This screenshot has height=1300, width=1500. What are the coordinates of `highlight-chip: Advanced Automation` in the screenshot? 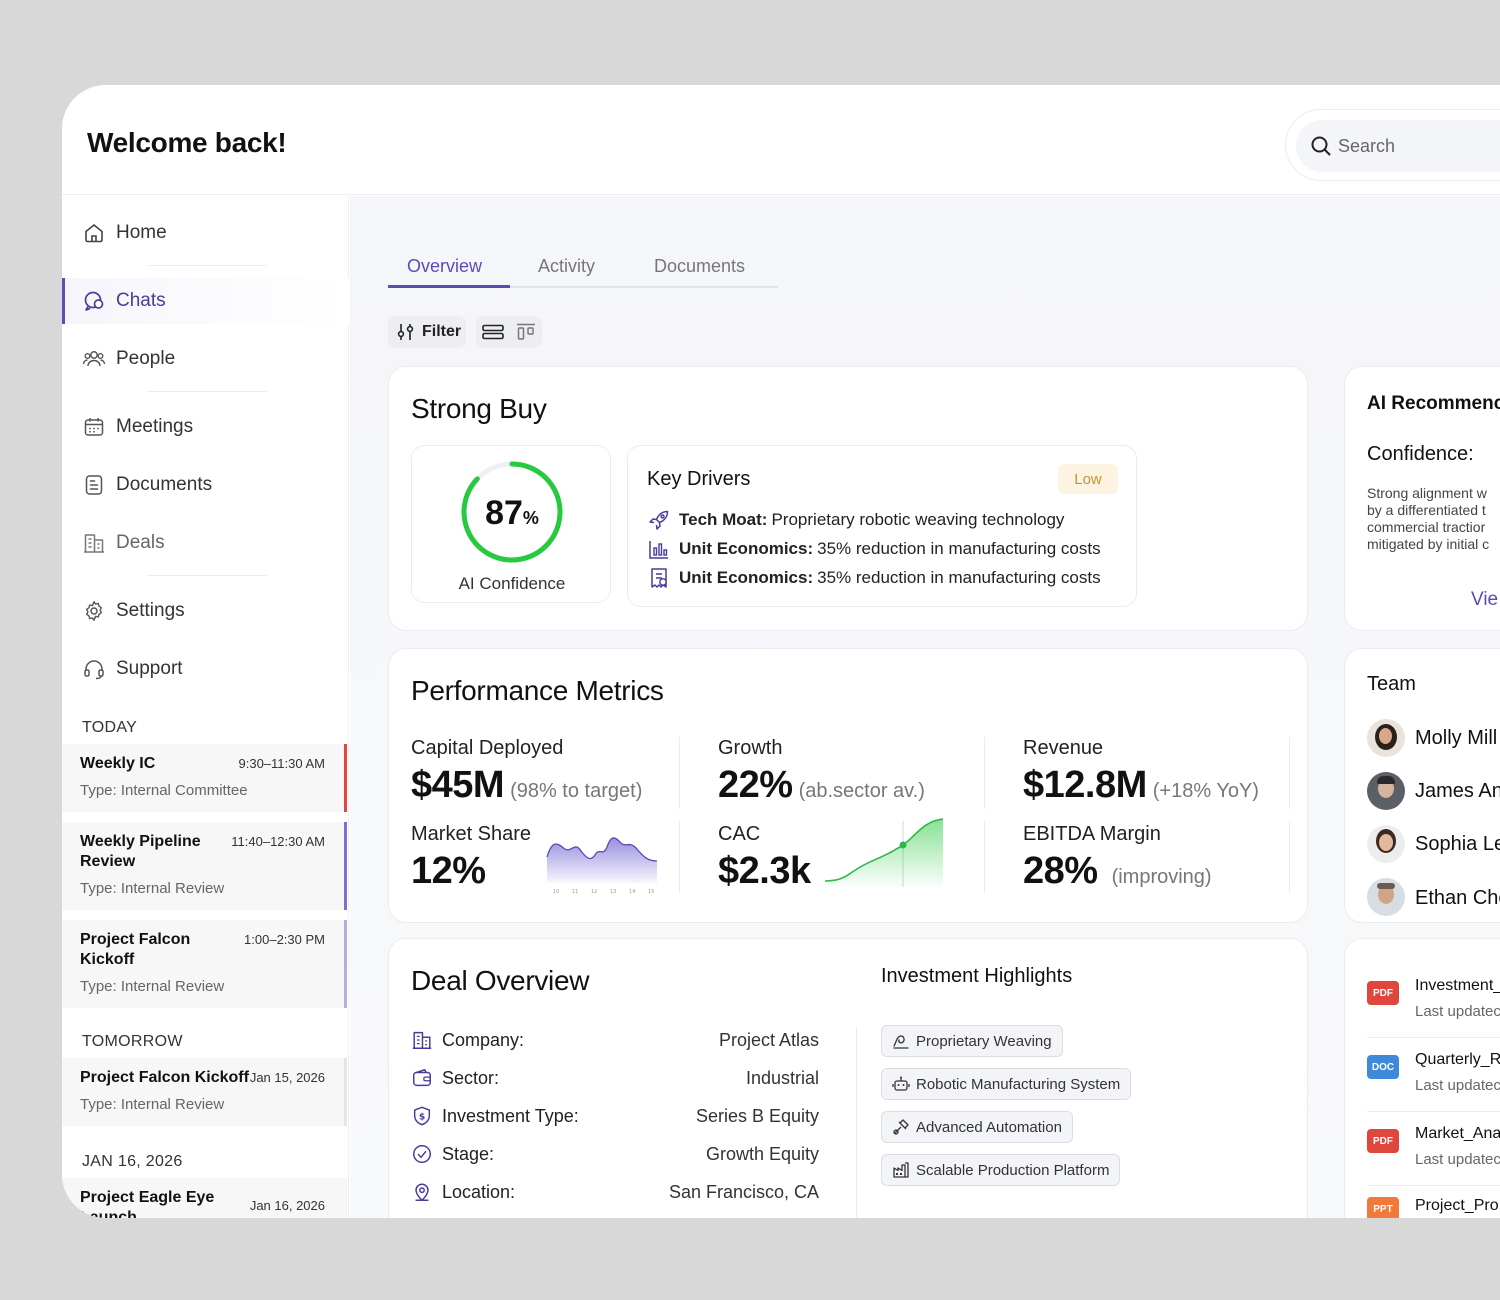 It's located at (977, 1127).